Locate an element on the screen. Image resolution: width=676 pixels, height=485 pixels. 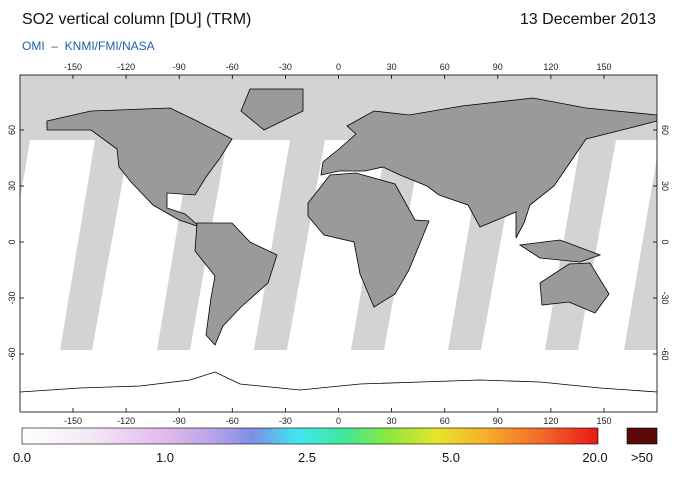
colorbar is located at coordinates (310, 436).